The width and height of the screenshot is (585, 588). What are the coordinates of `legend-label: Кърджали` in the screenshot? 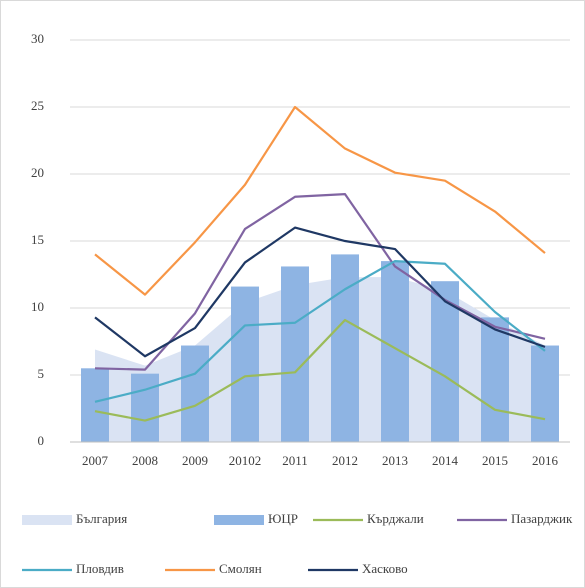 It's located at (395, 518).